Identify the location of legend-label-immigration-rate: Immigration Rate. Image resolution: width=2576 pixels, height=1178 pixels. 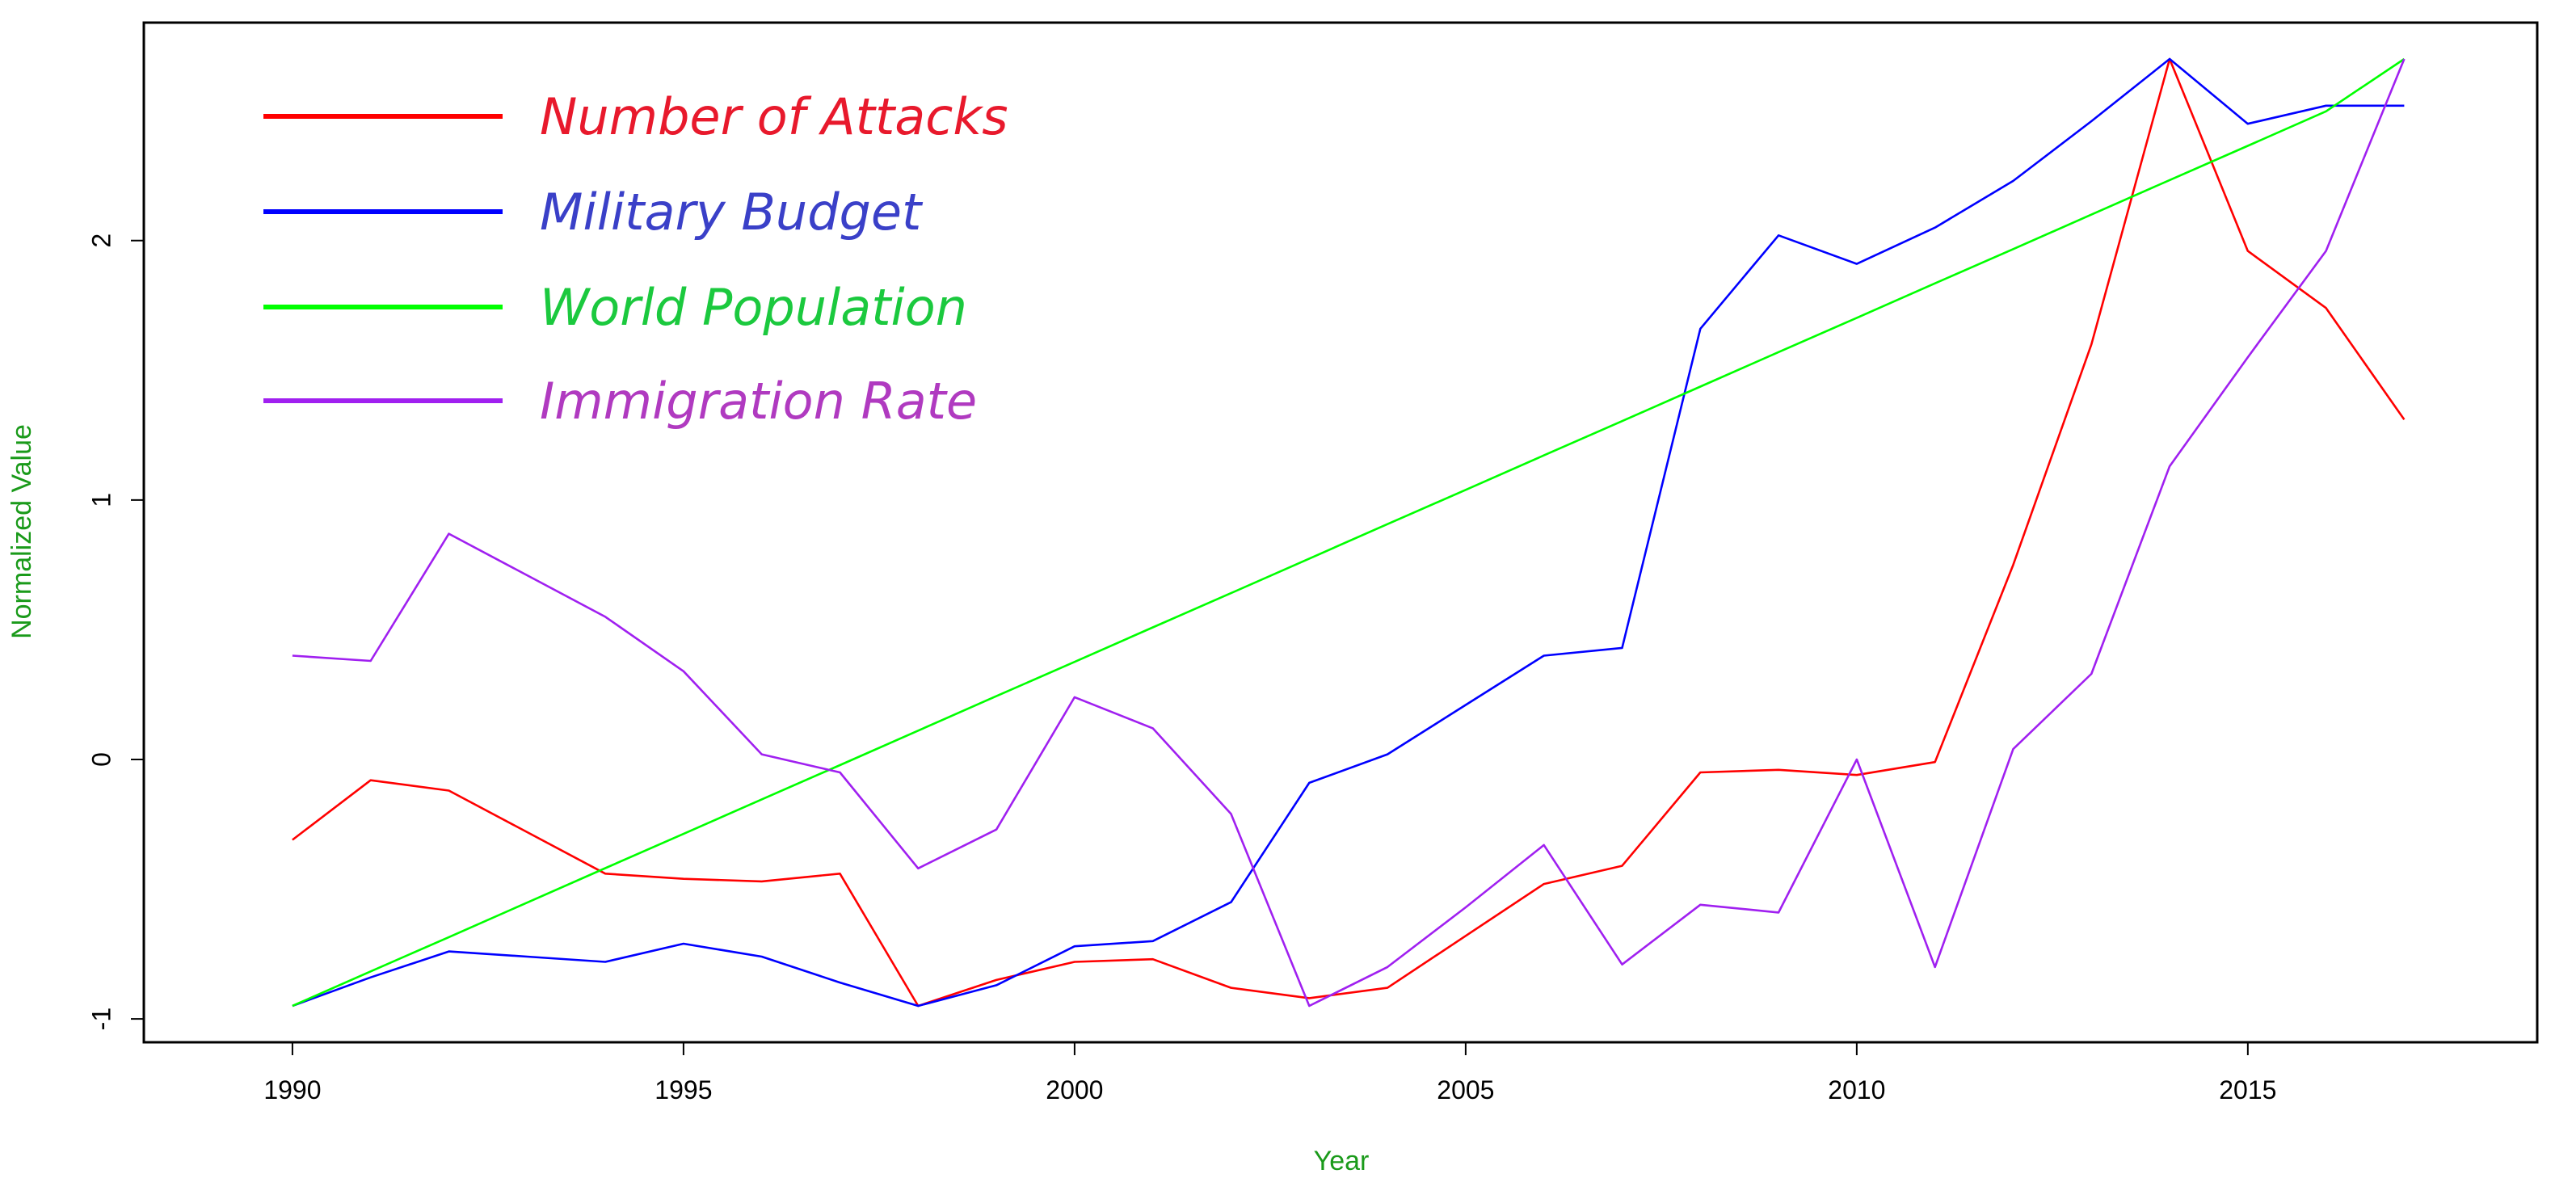
(758, 401).